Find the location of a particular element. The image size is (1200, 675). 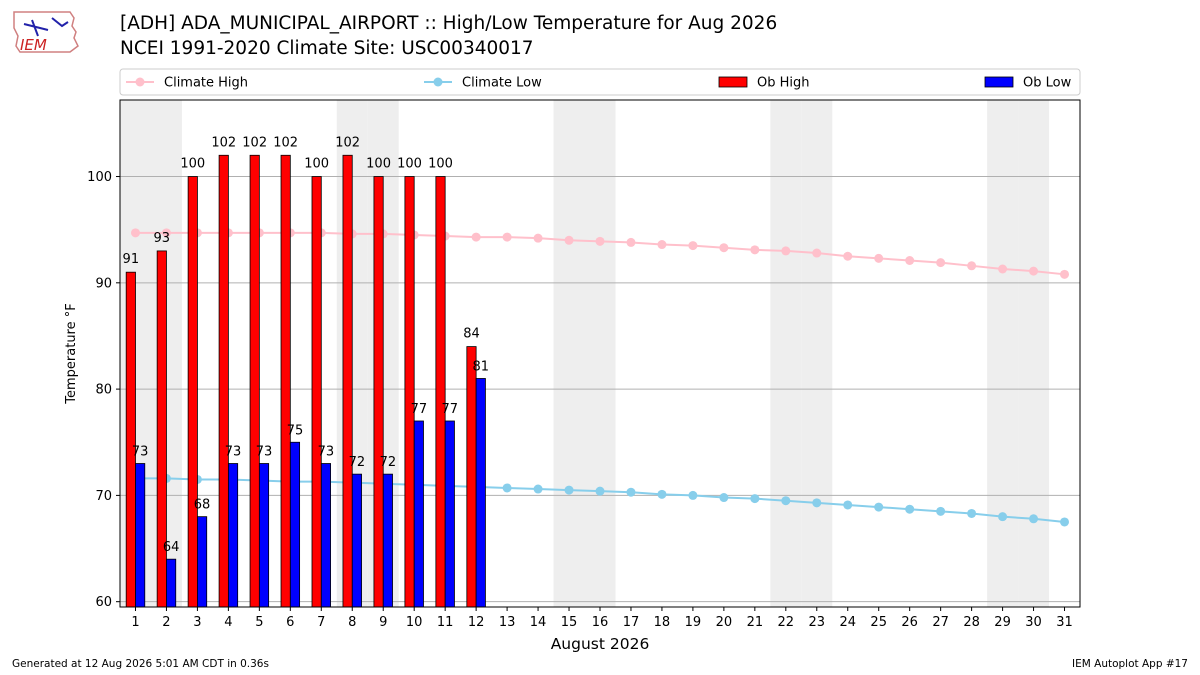

y-tick-label-80: 80 is located at coordinates (103, 390).